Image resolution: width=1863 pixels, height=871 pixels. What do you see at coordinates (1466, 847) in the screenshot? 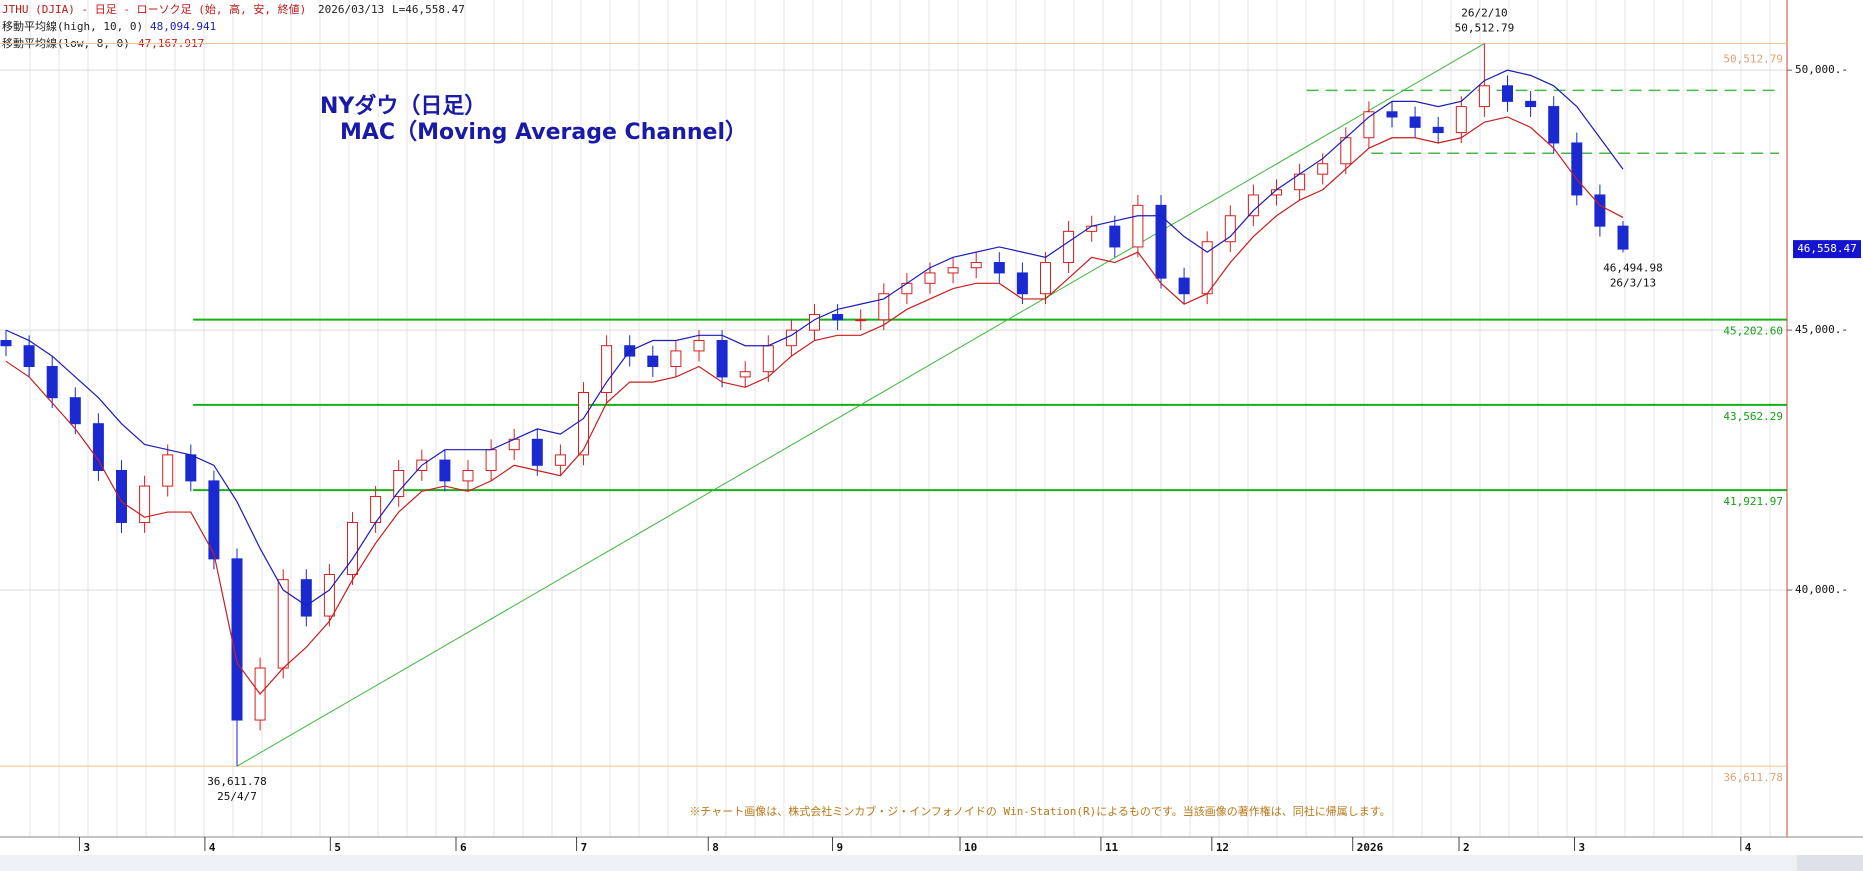
I see `x-tick-label: 2` at bounding box center [1466, 847].